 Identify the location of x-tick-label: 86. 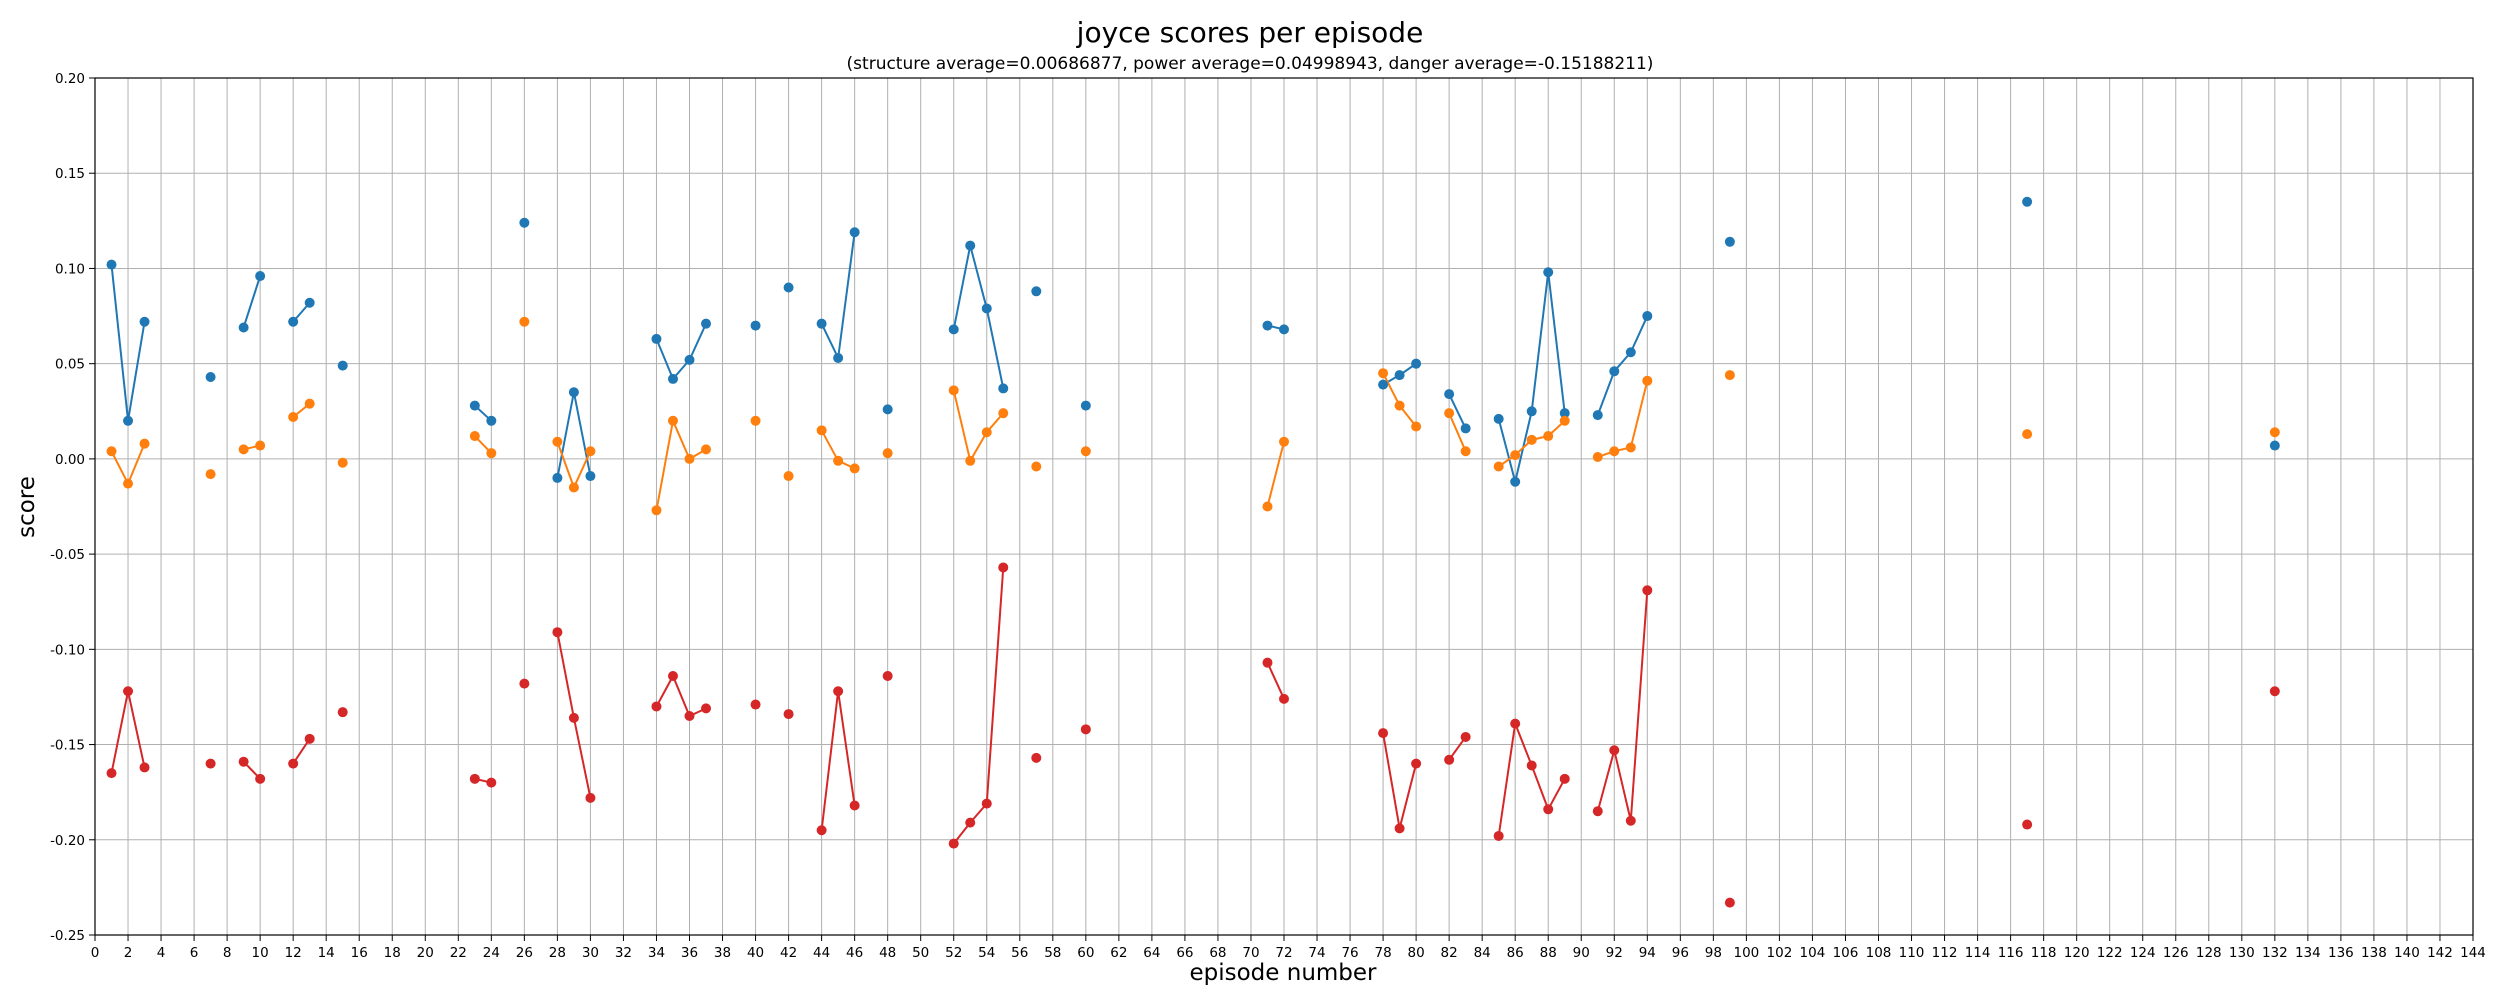
(1515, 953).